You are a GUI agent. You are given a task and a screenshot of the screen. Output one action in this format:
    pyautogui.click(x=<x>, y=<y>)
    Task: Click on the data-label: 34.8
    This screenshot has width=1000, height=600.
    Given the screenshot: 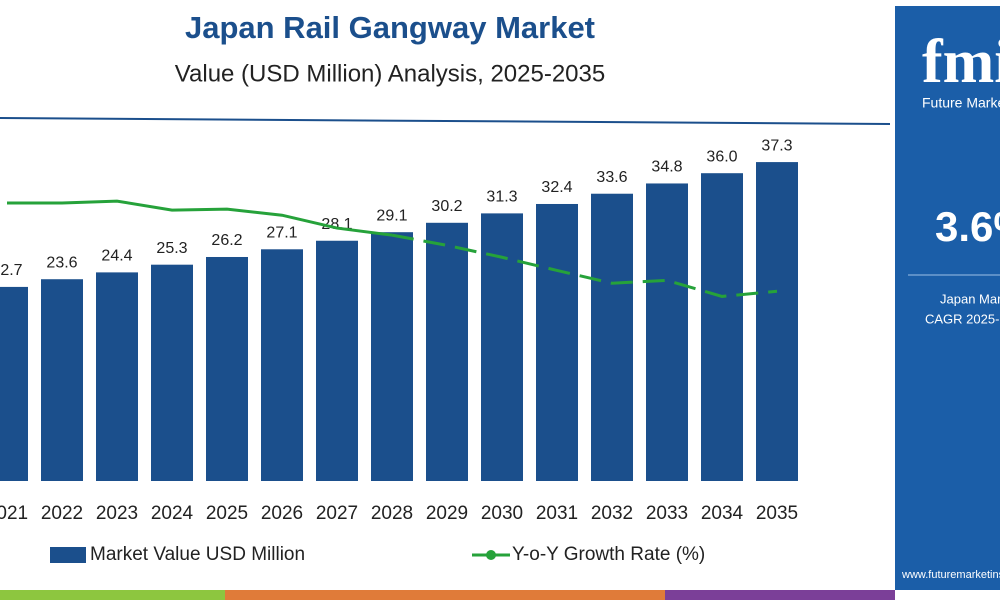 What is the action you would take?
    pyautogui.click(x=666, y=167)
    